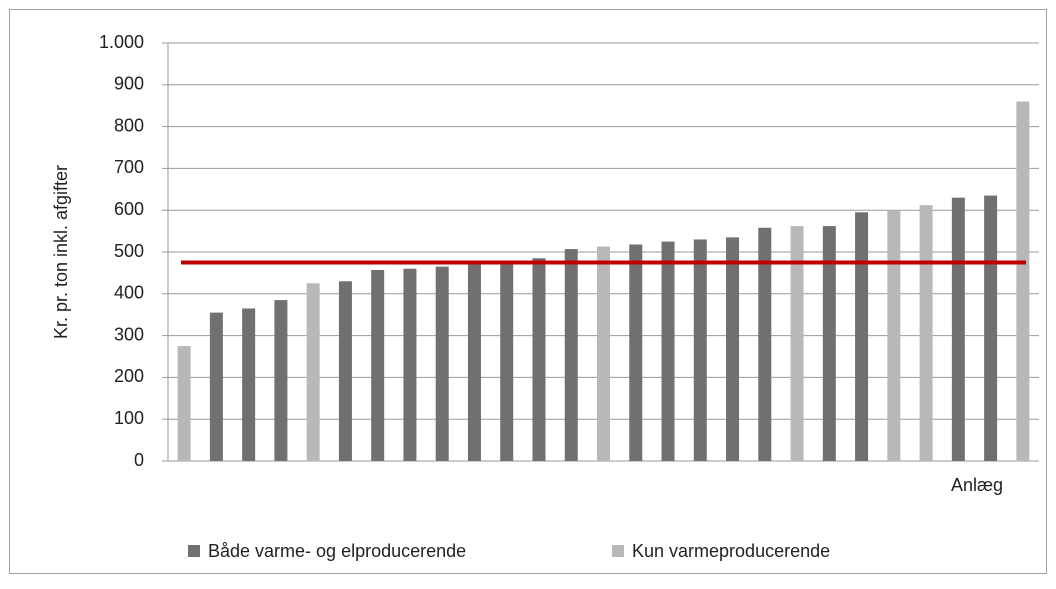  I want to click on y-tick-label: 200, so click(129, 376).